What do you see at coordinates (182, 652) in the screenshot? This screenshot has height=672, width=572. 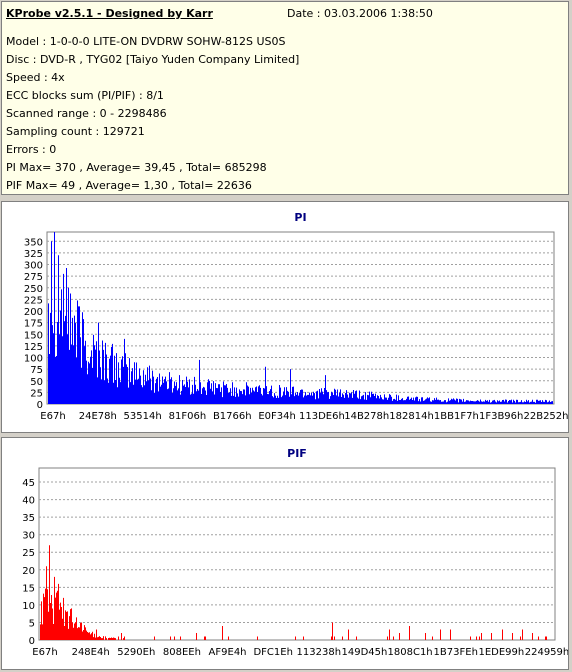 I see `x-tick-label: 808EEh` at bounding box center [182, 652].